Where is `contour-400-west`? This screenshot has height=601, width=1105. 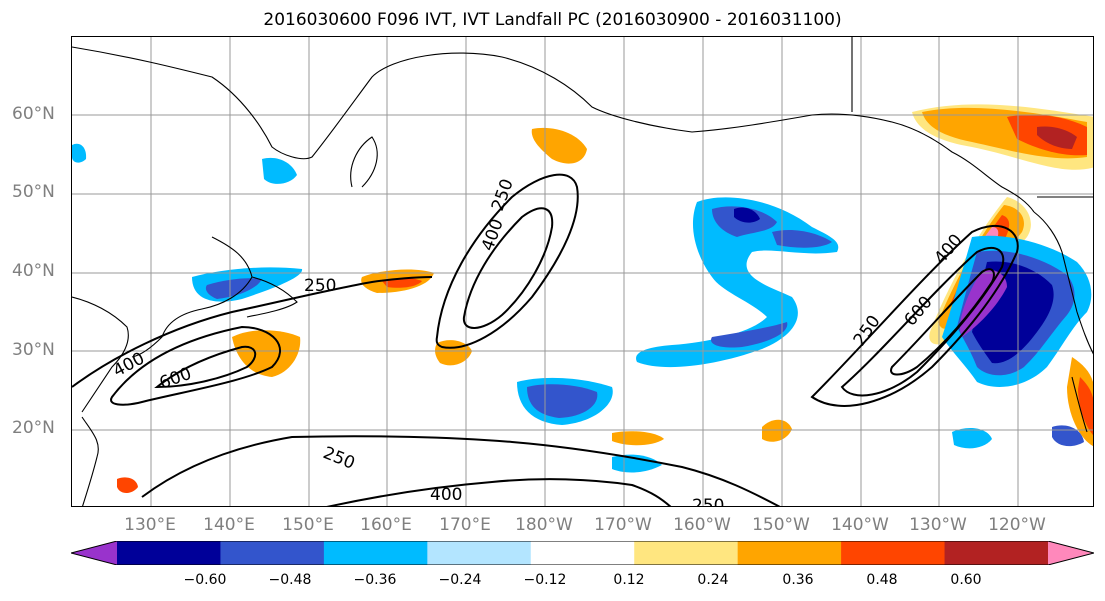 contour-400-west is located at coordinates (196, 365).